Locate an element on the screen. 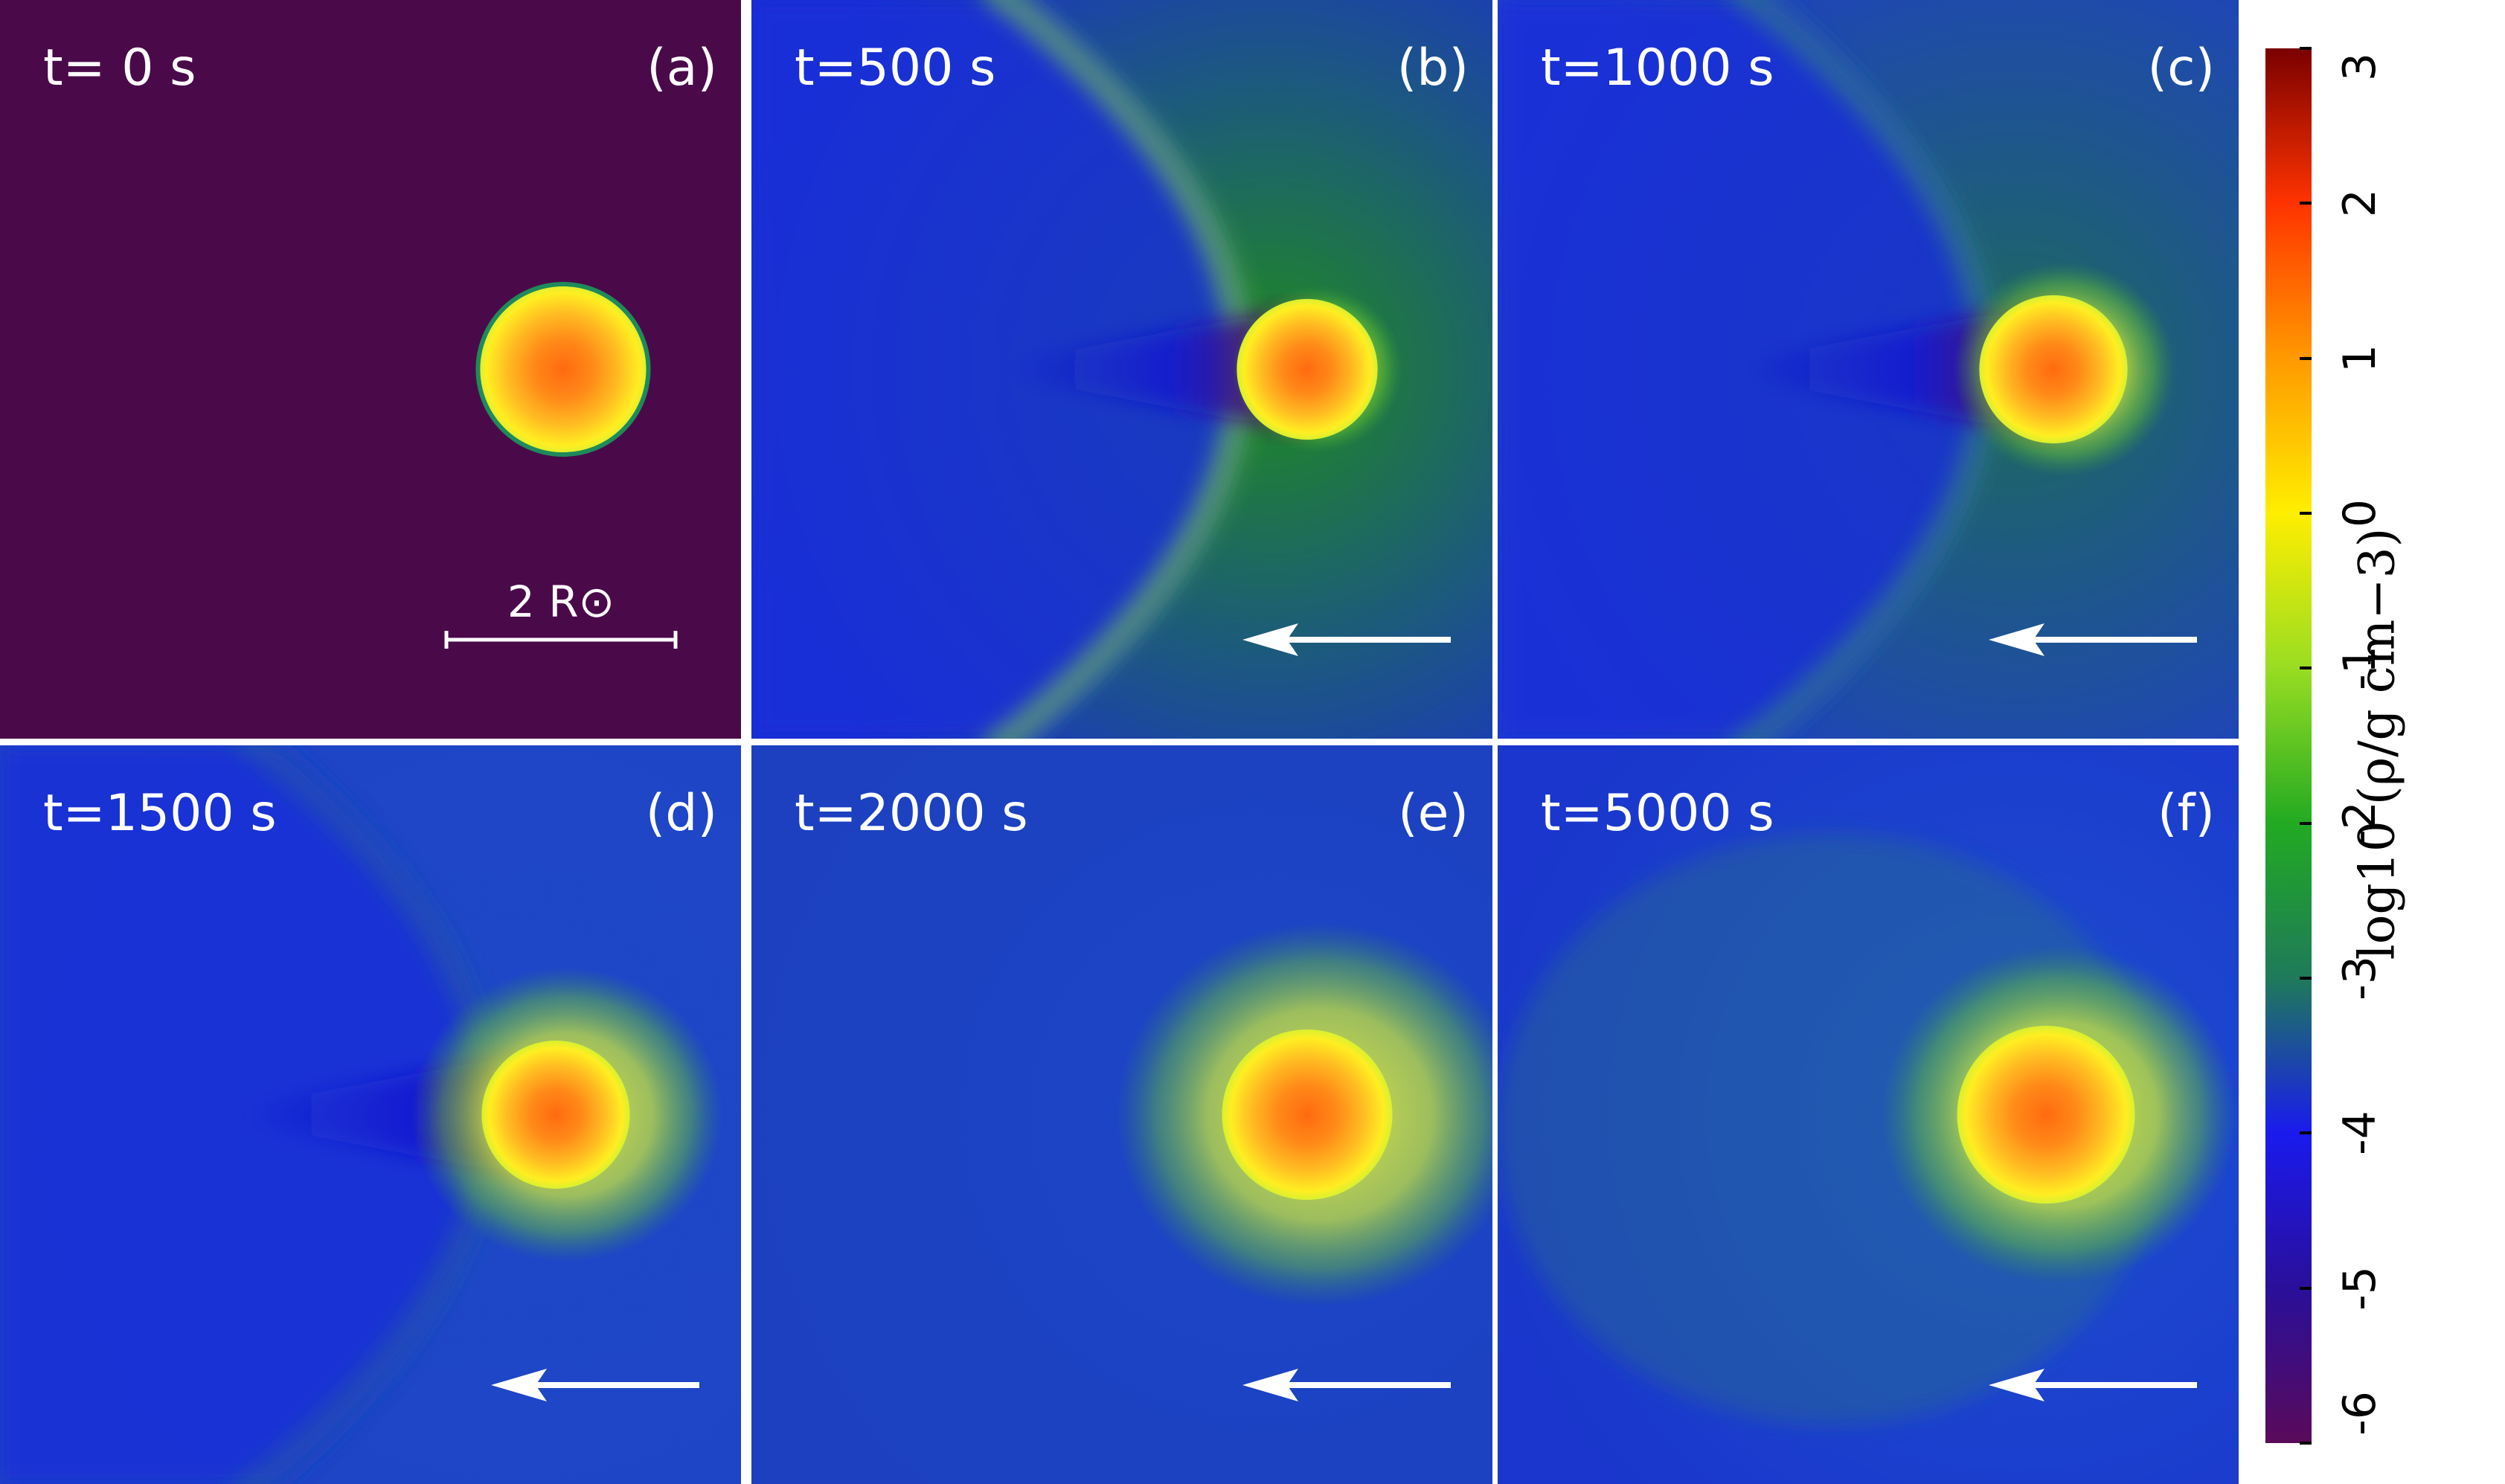 Image resolution: width=2505 pixels, height=1484 pixels. colorbar-tick-label: -4 is located at coordinates (2360, 1133).